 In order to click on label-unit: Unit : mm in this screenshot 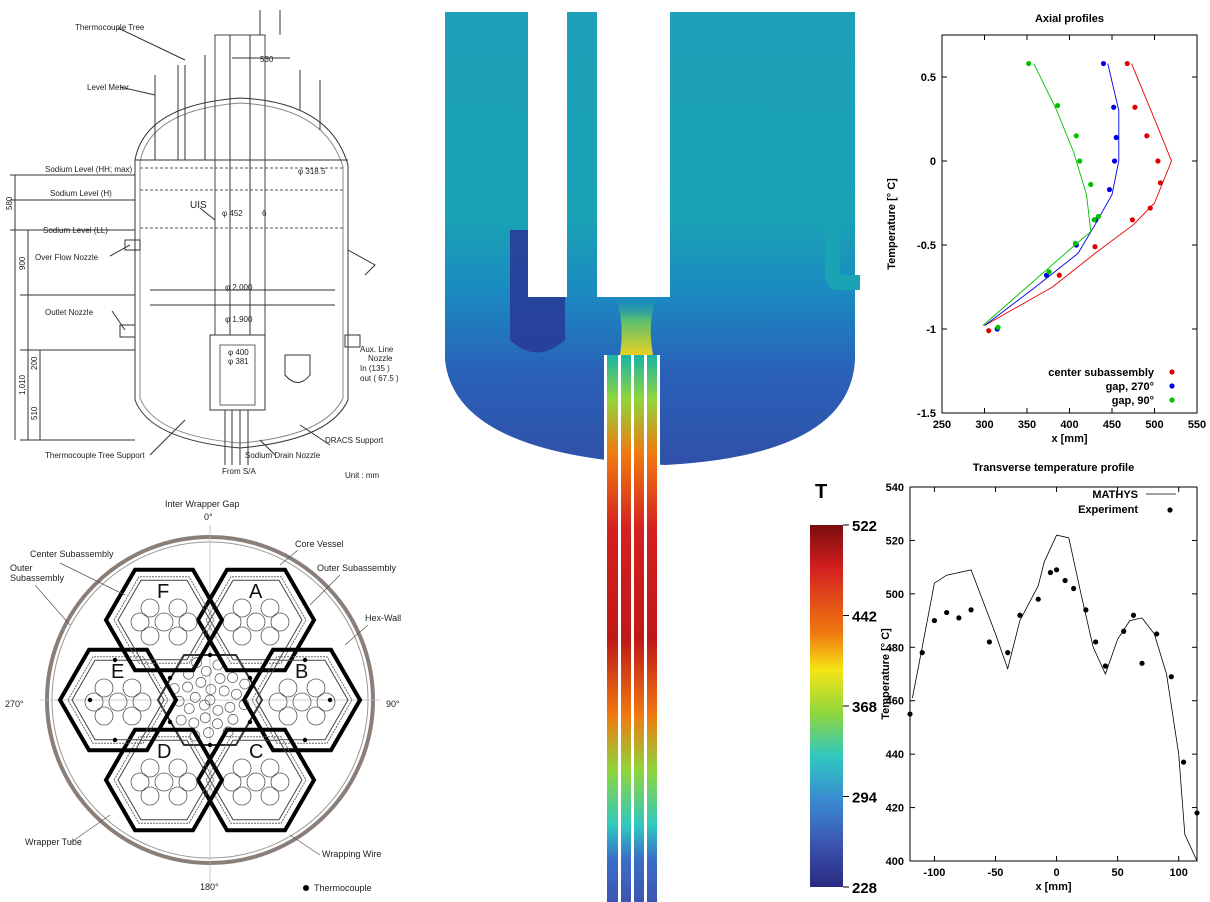, I will do `click(362, 475)`.